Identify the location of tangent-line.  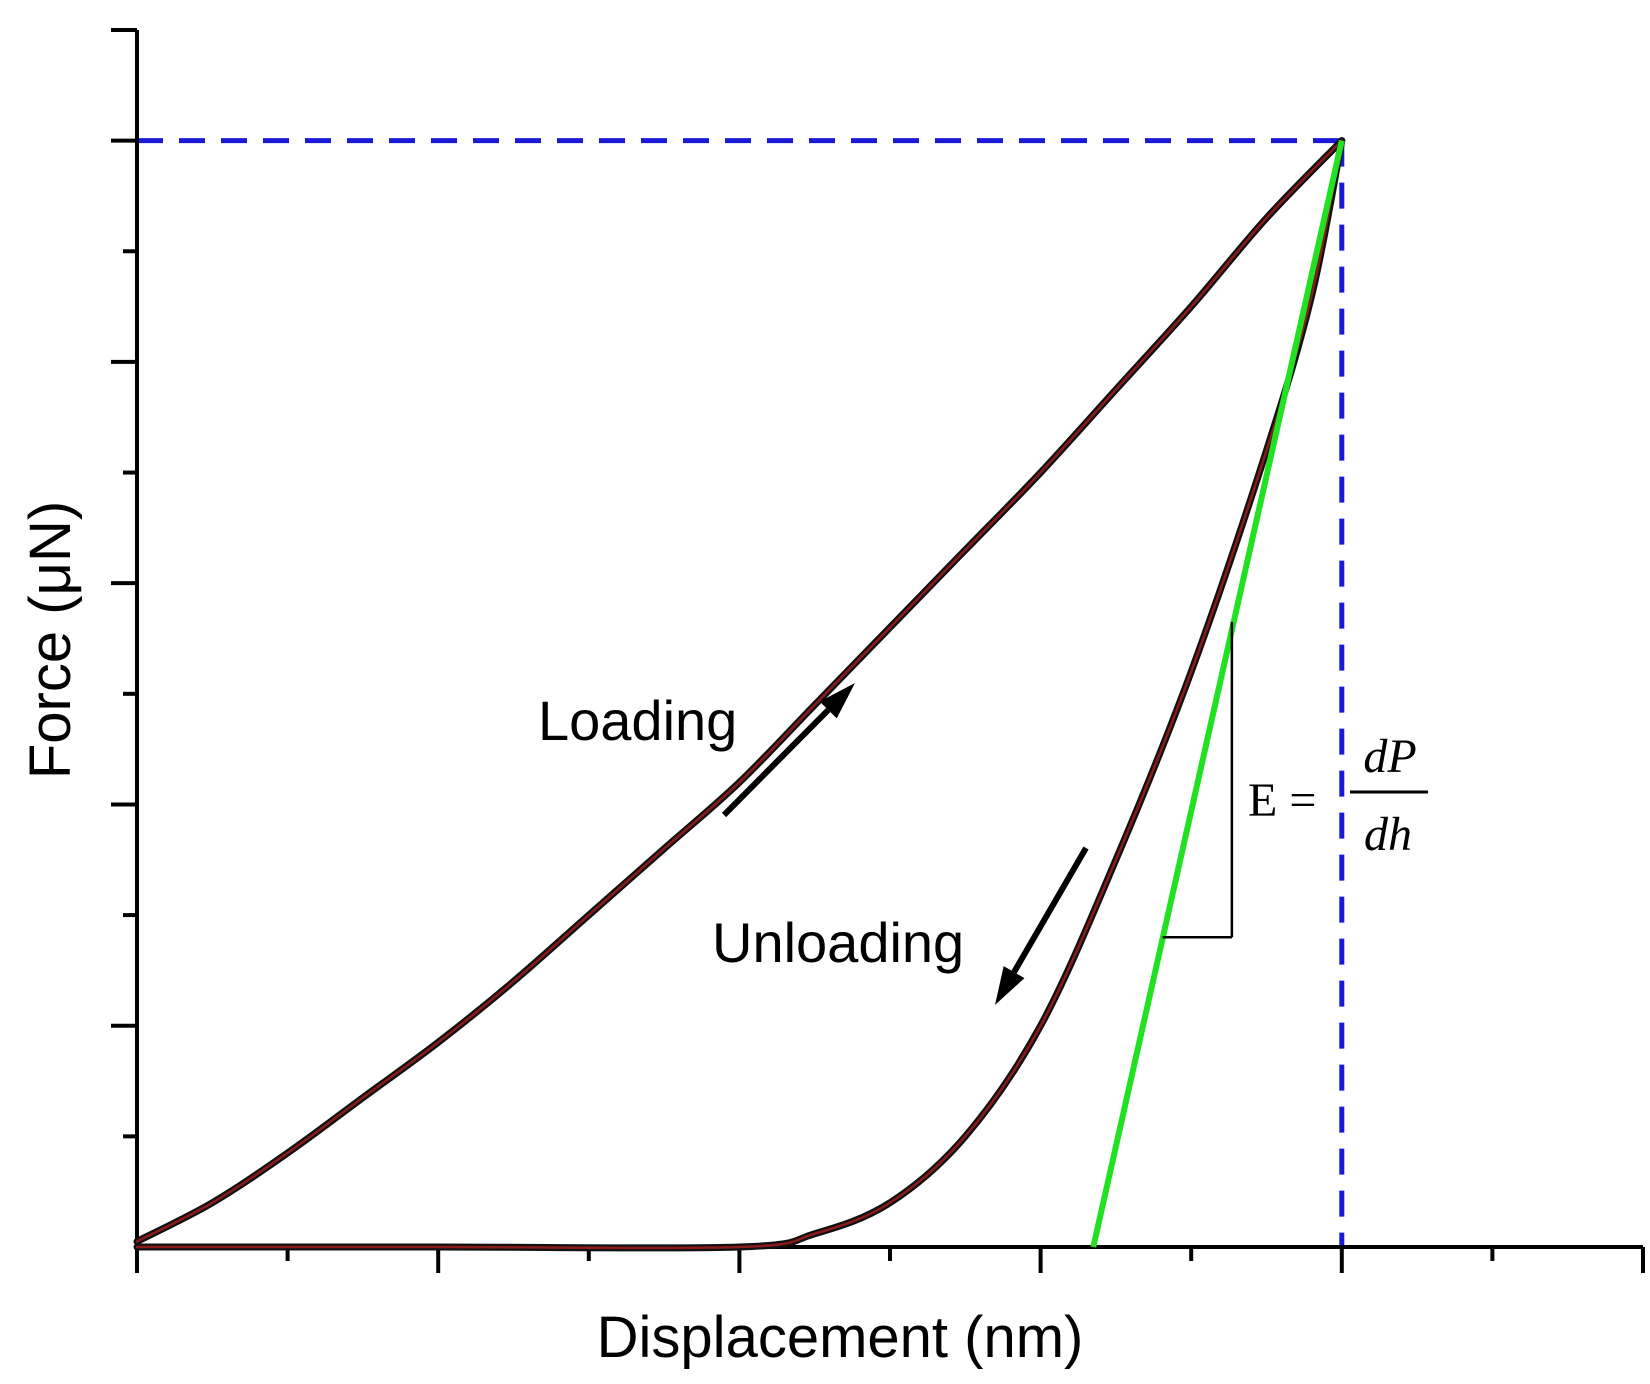
(1217, 694).